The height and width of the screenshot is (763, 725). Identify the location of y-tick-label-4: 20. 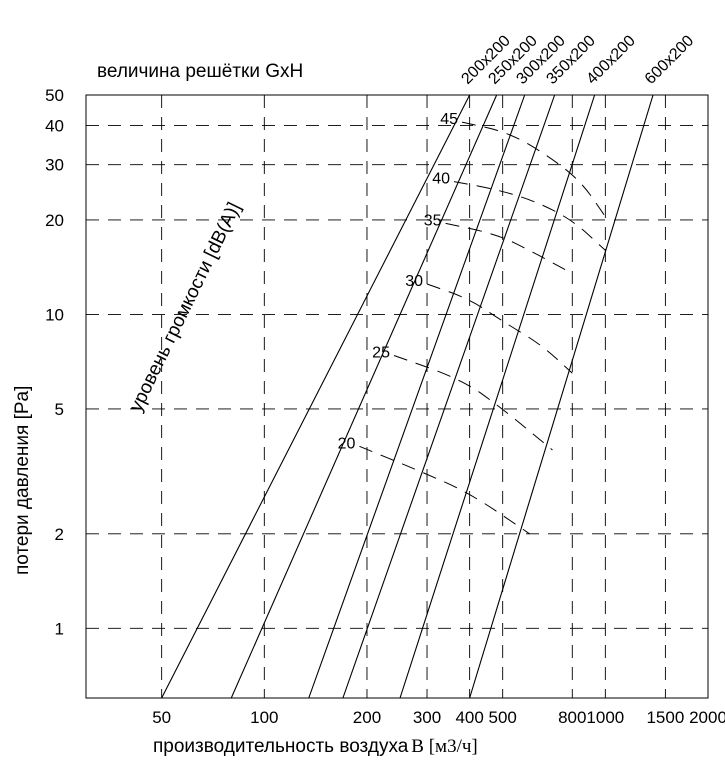
(54, 220).